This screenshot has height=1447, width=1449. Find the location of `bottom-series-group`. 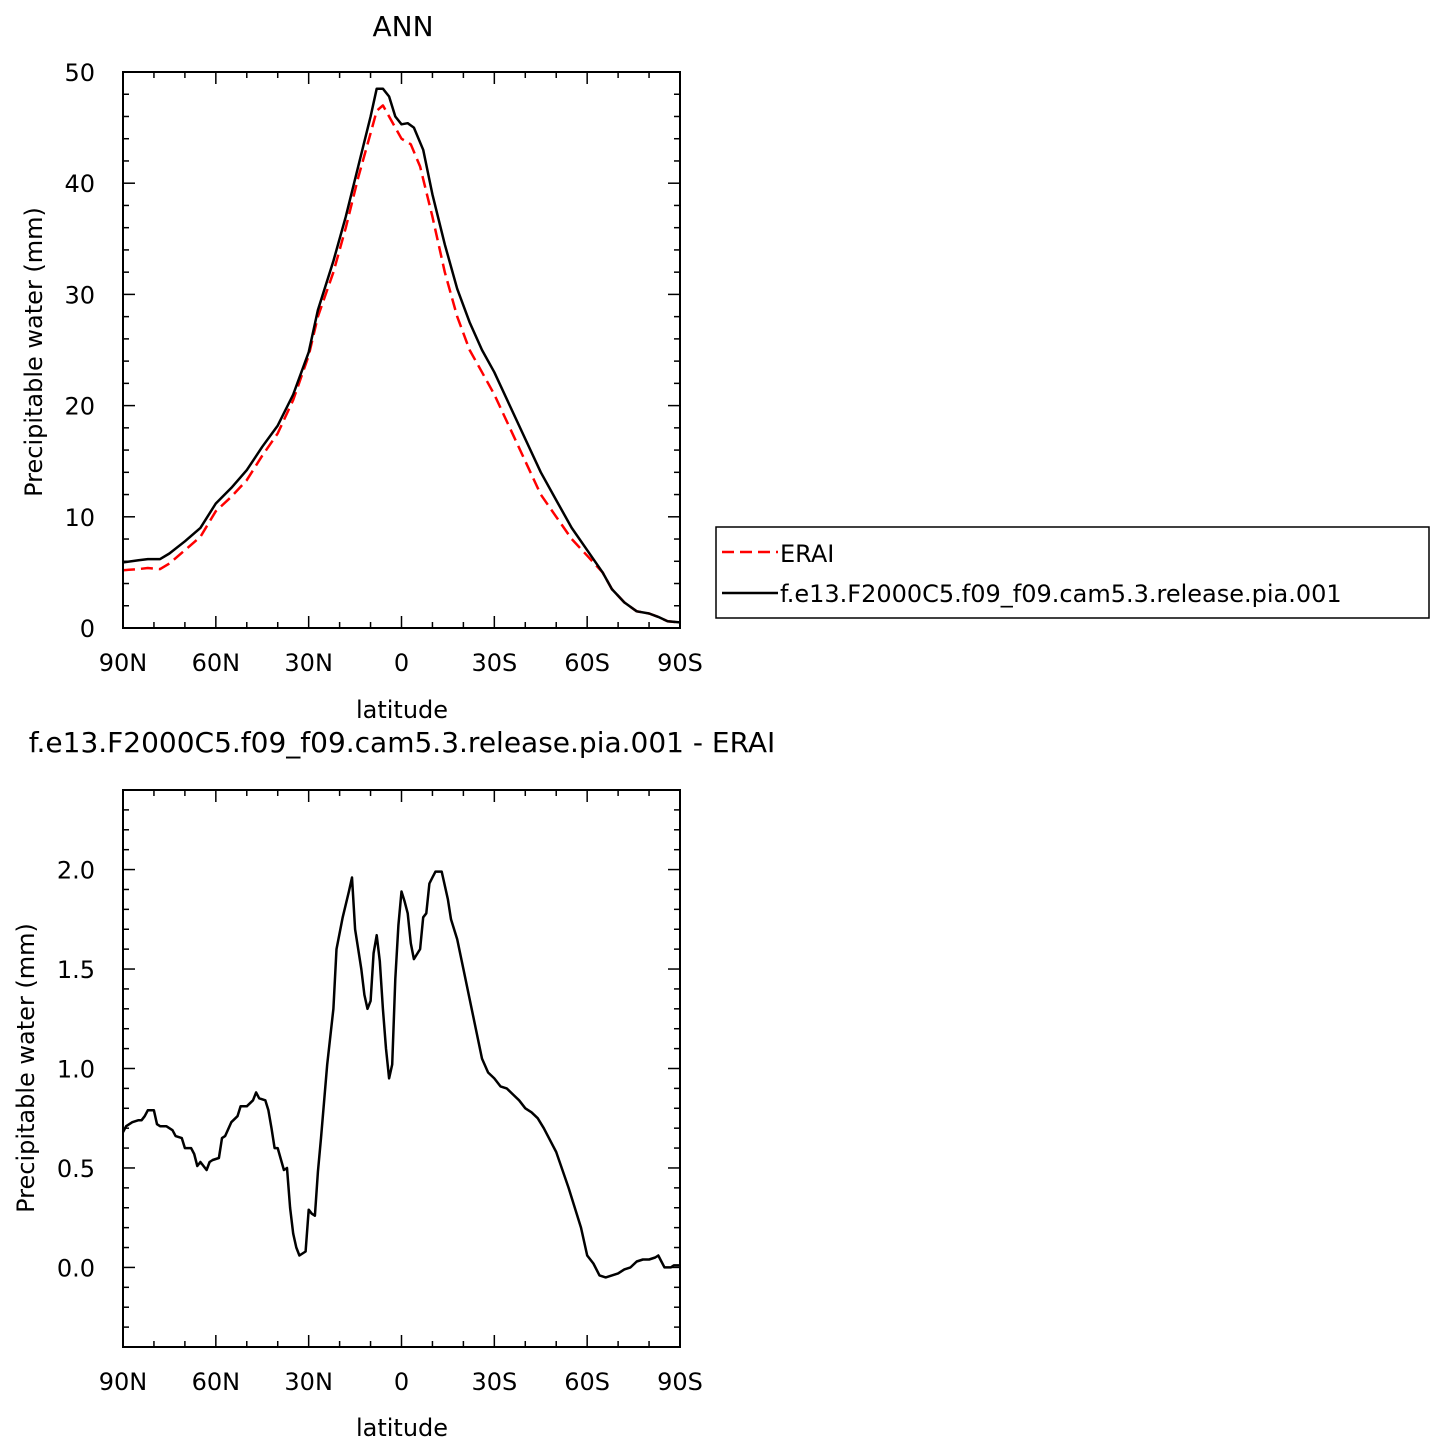

bottom-series-group is located at coordinates (400, 1074).